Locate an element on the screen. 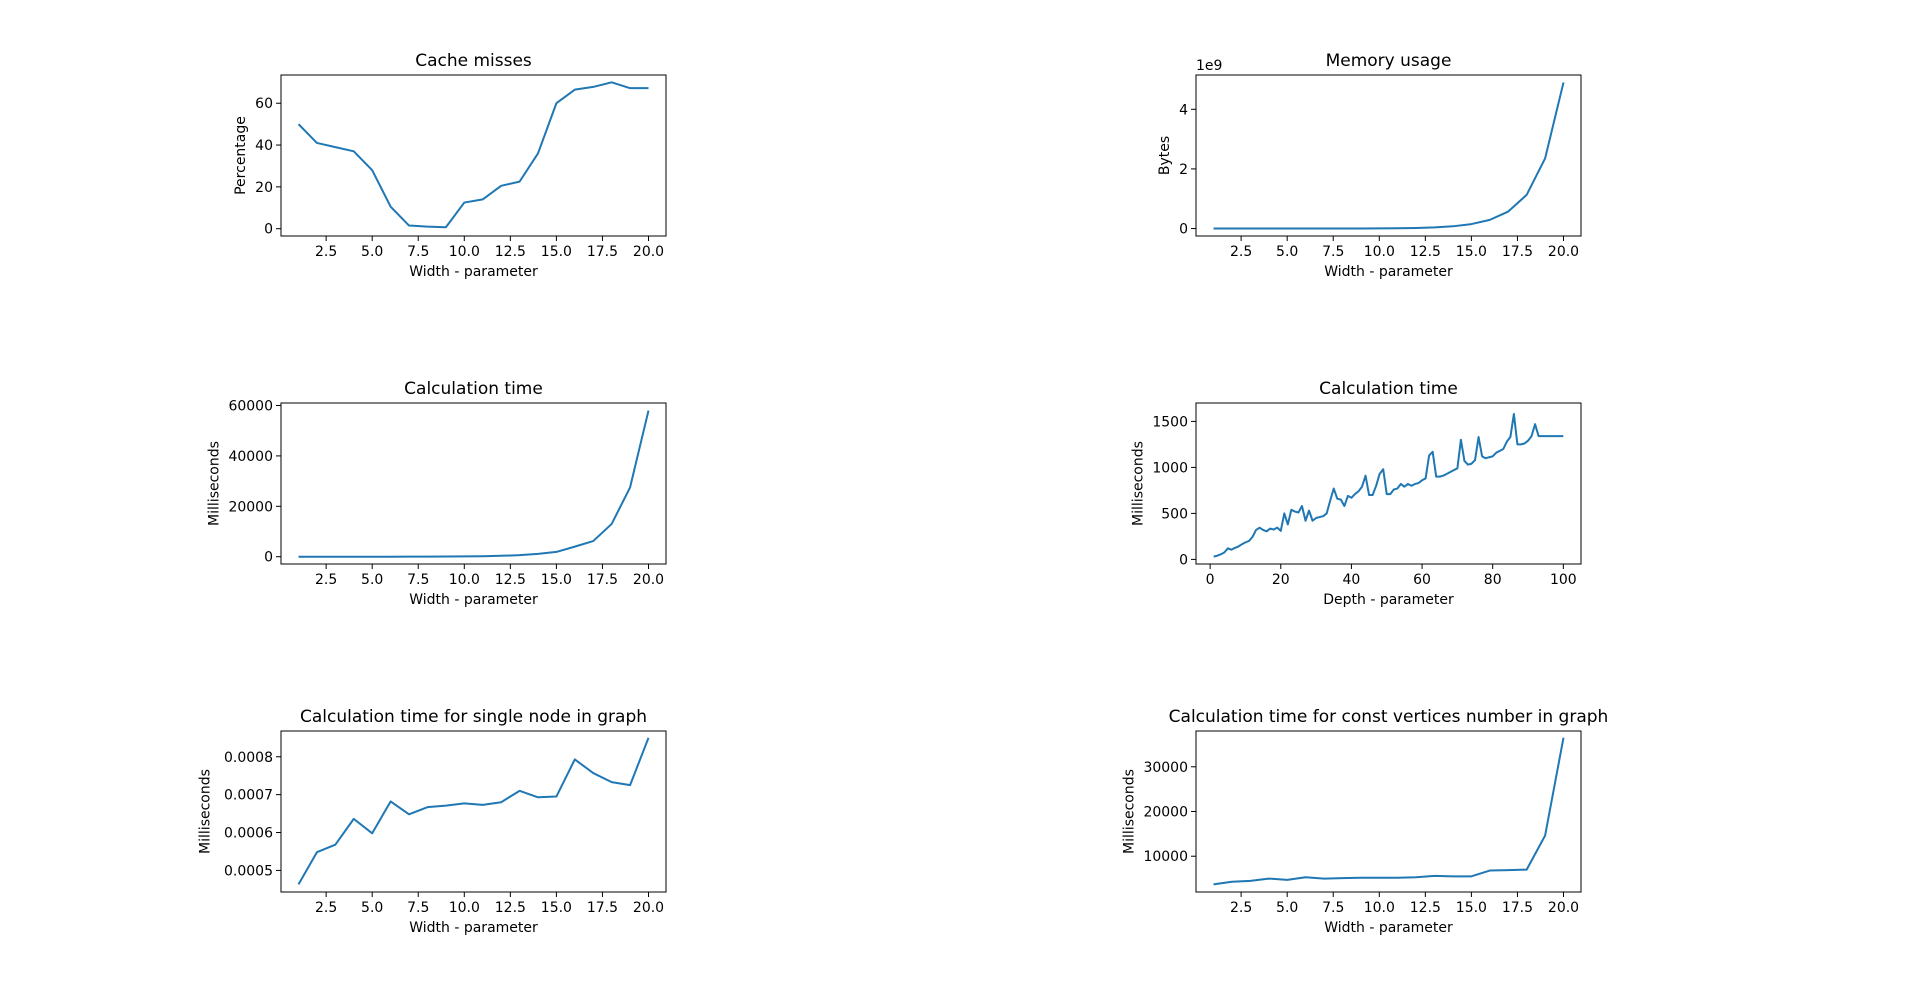  y-tick-label: 1000 is located at coordinates (1170, 468).